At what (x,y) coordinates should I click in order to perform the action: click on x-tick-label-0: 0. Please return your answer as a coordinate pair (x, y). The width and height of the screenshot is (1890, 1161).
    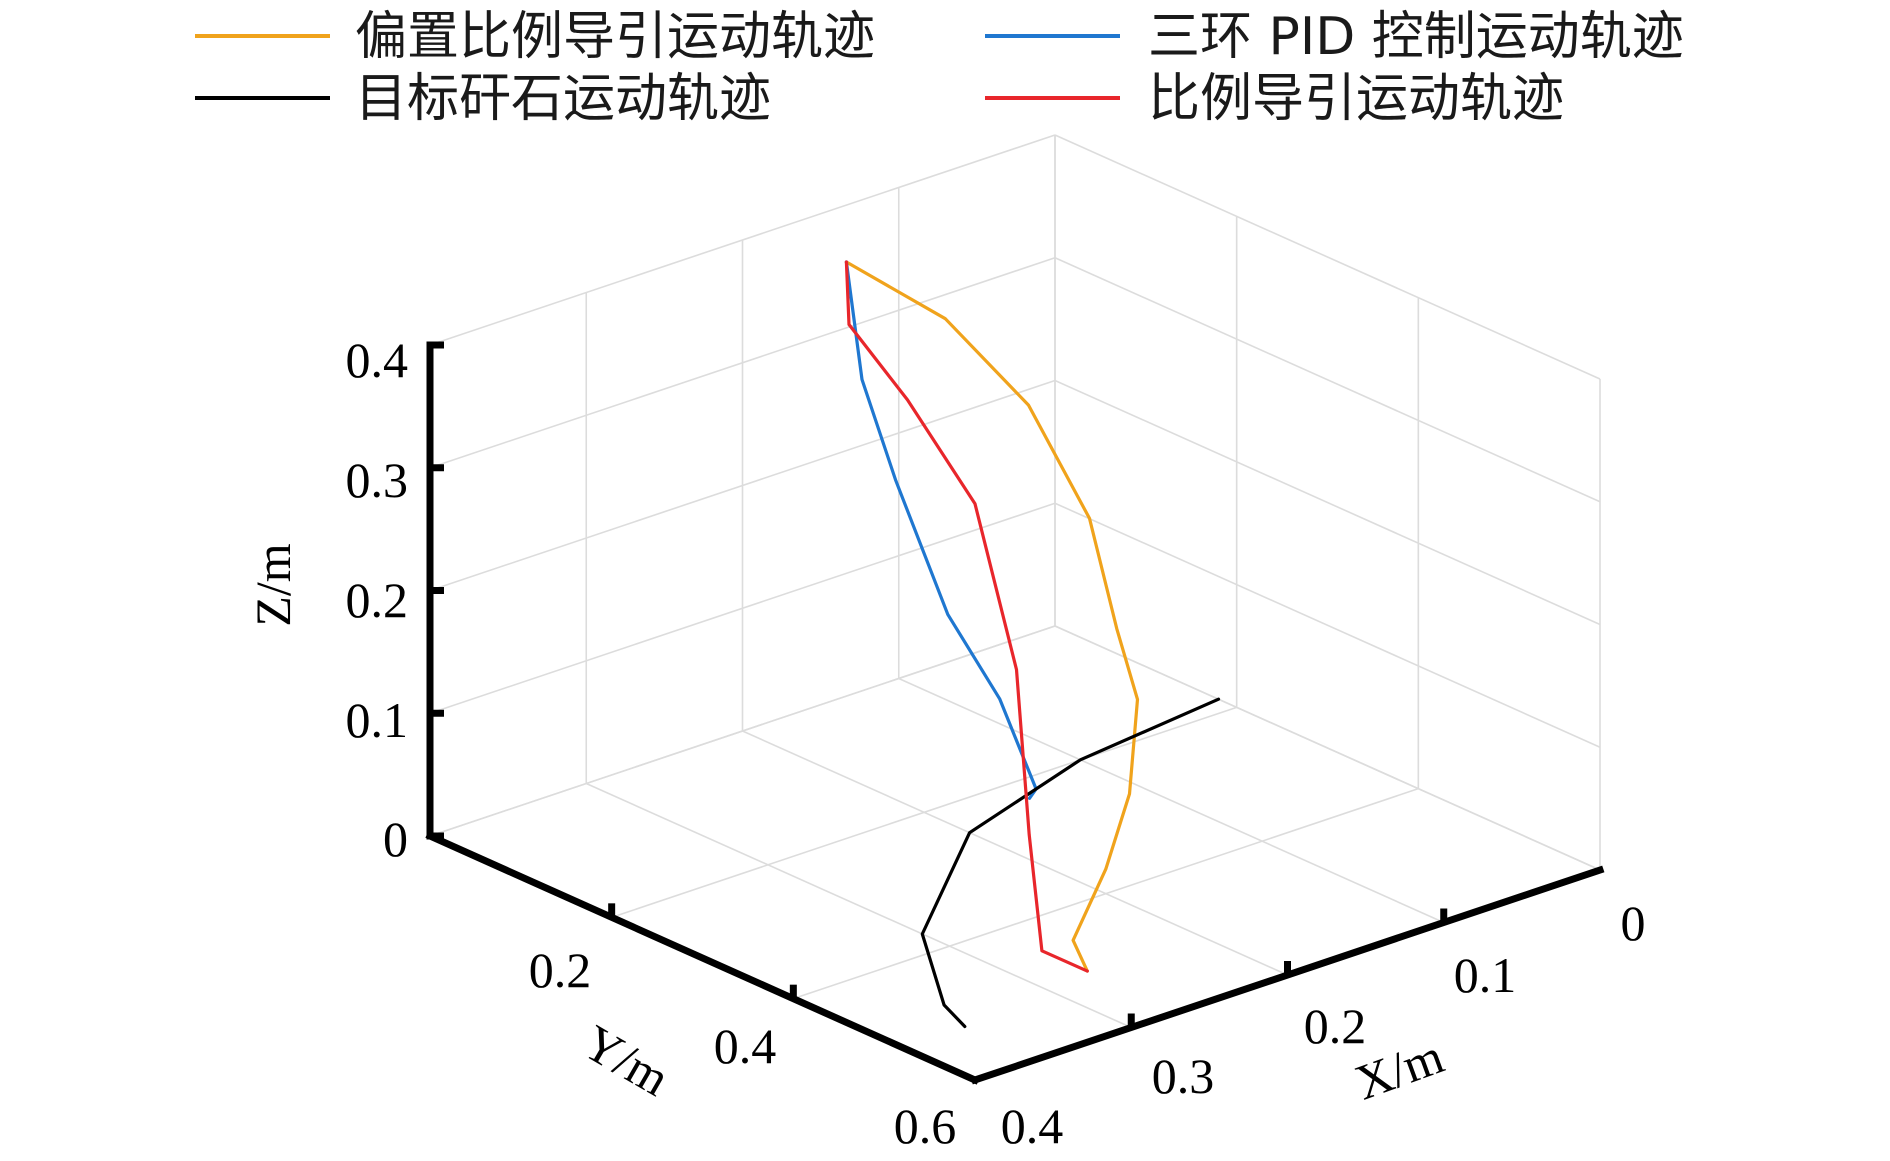
    Looking at the image, I should click on (1633, 923).